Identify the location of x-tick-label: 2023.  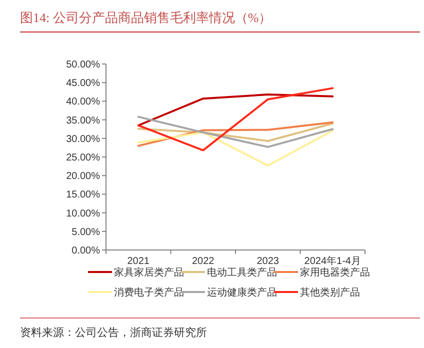
(268, 261).